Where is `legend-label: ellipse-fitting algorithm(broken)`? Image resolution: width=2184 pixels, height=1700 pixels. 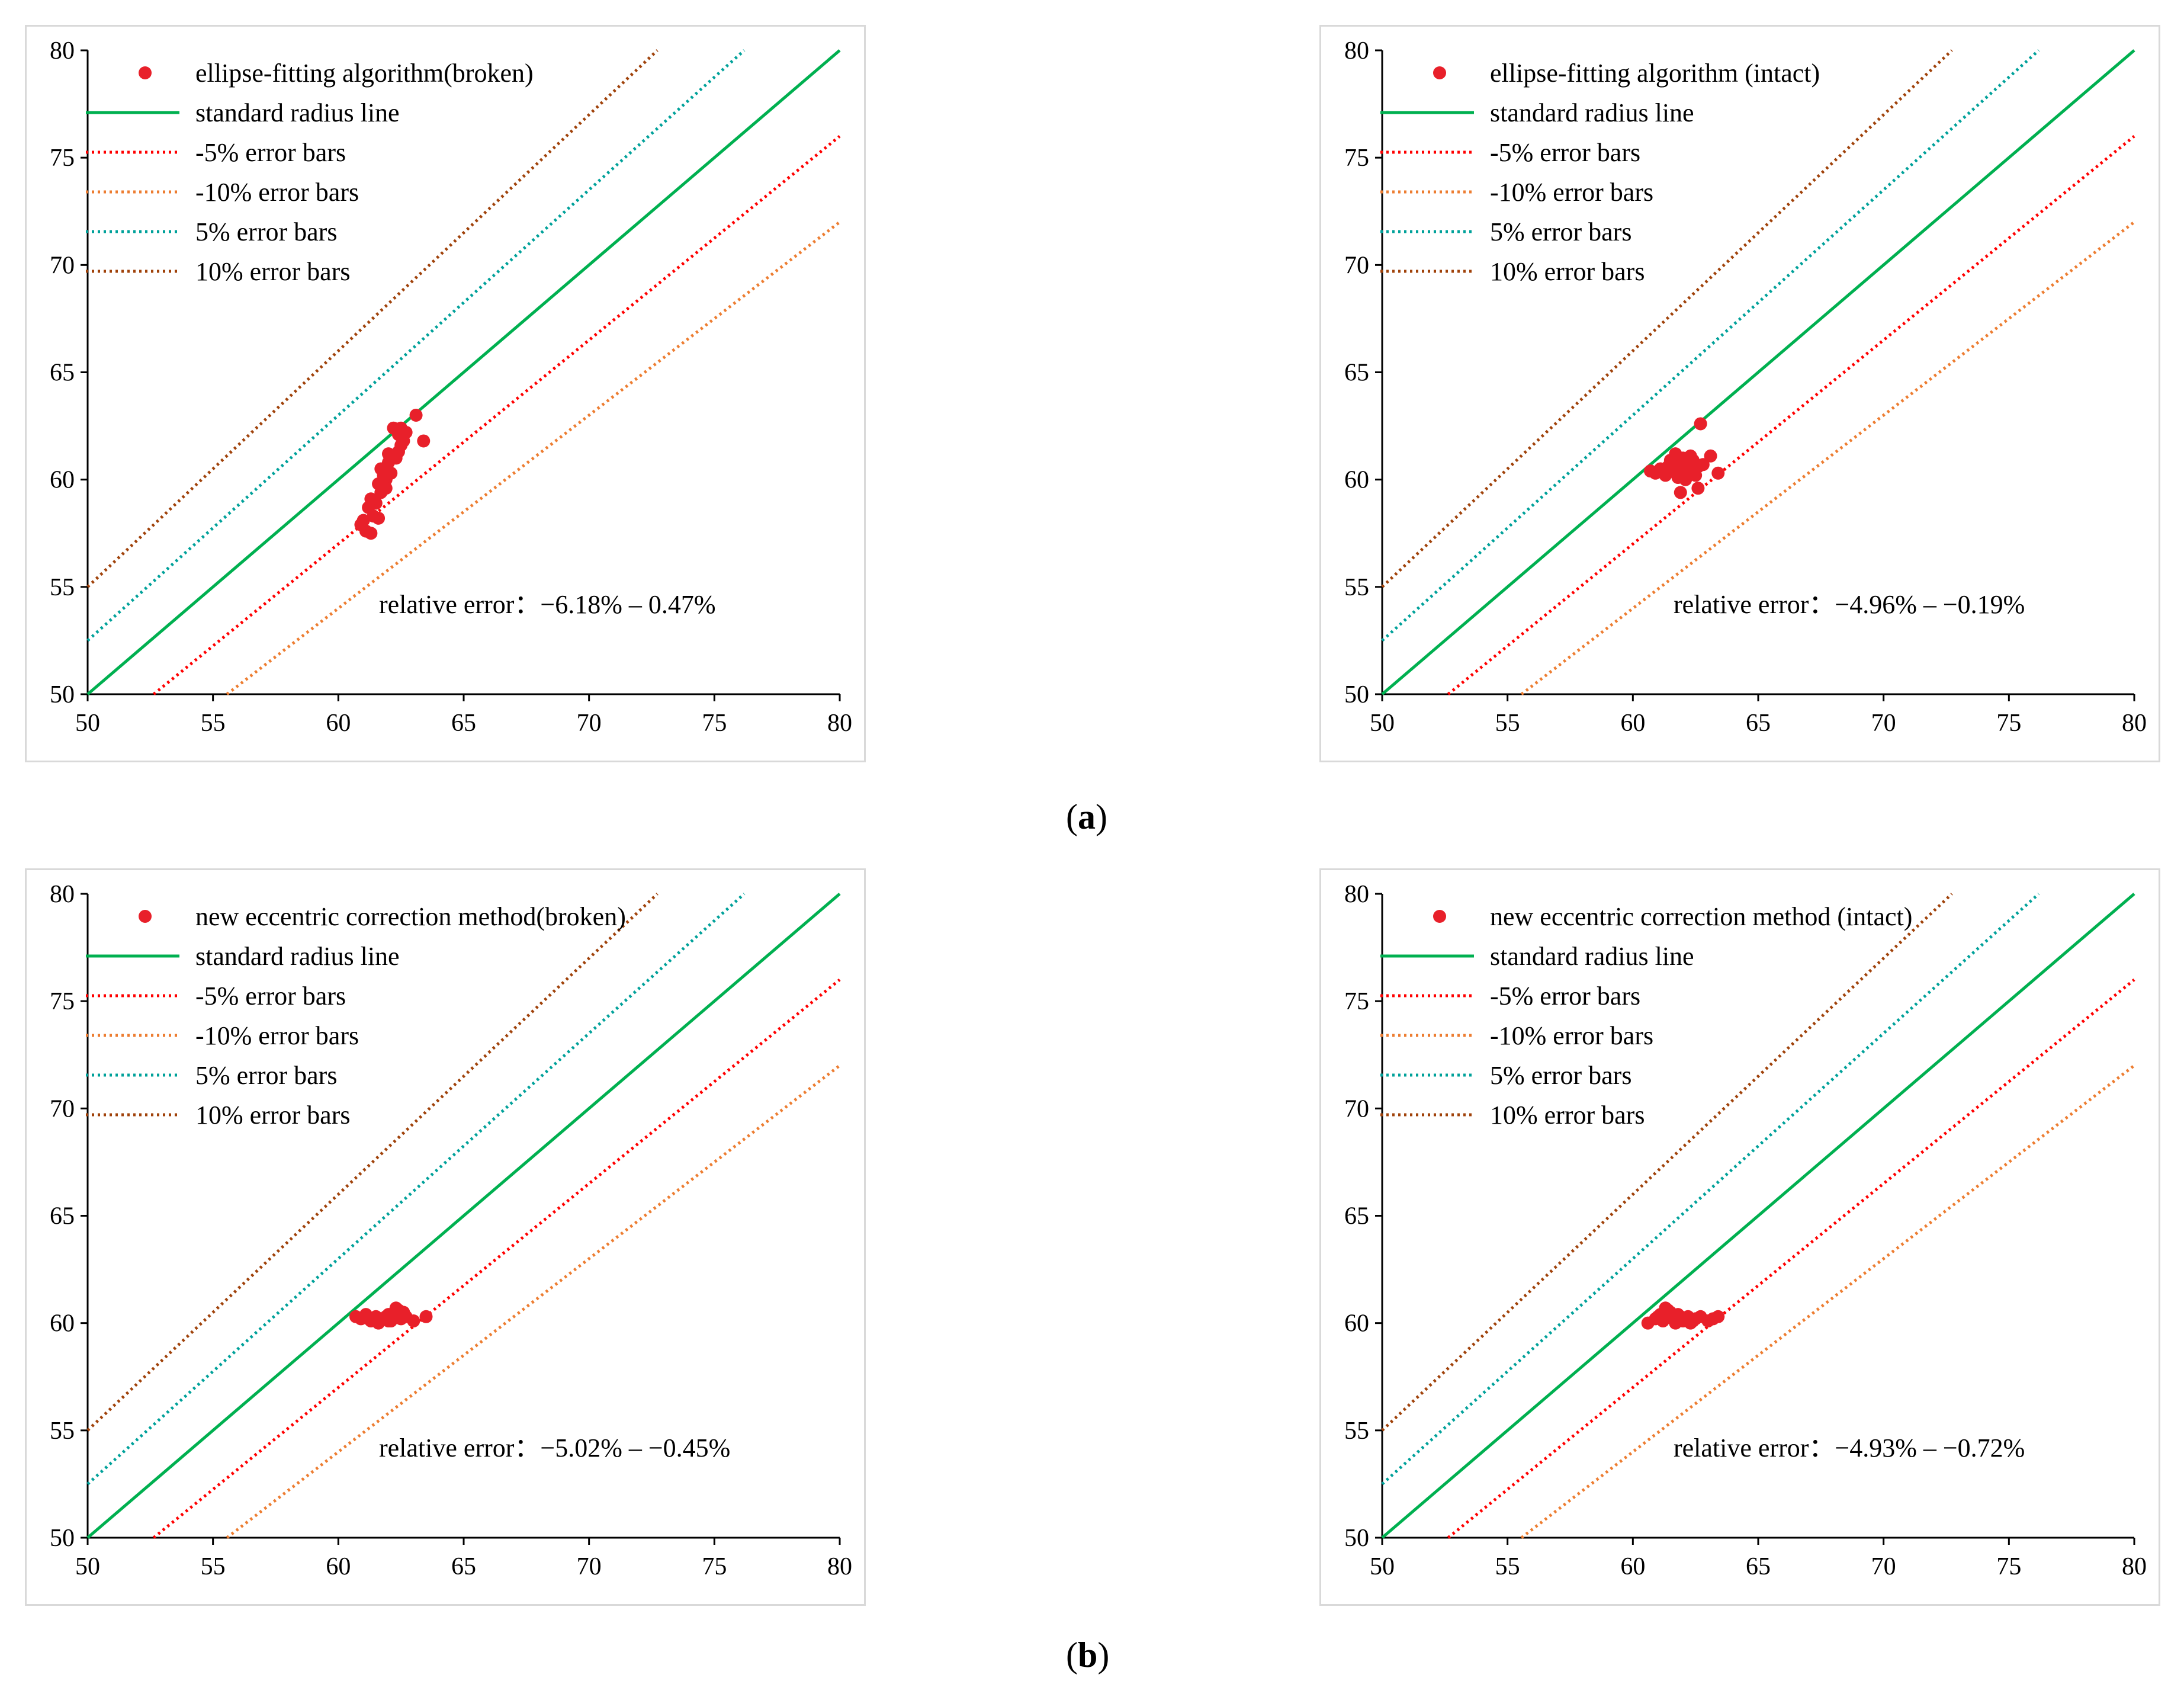
legend-label: ellipse-fitting algorithm(broken) is located at coordinates (364, 73).